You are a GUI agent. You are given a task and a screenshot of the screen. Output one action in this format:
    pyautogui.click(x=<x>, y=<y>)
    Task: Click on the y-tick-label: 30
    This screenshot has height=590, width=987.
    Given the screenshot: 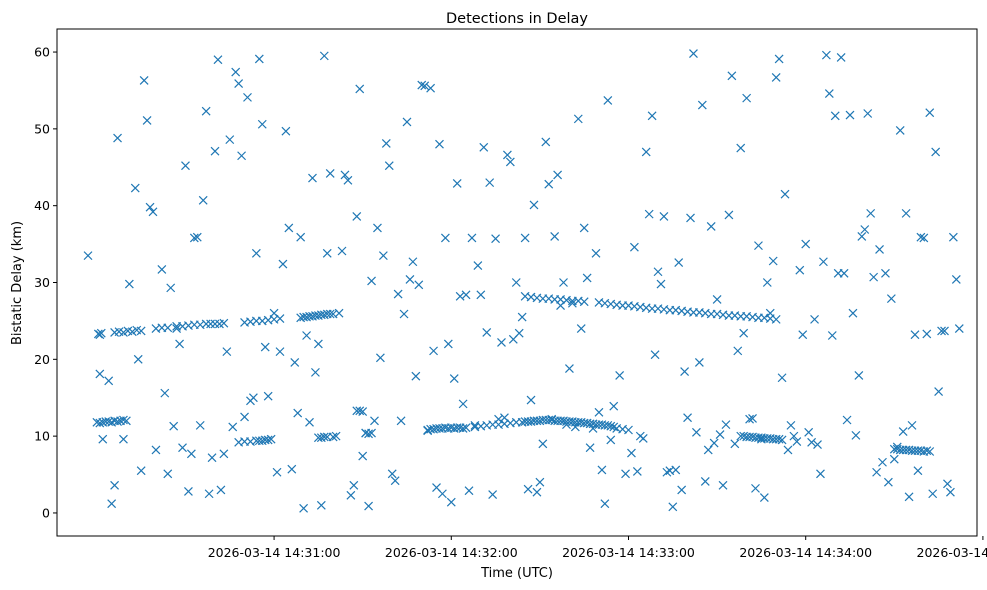 What is the action you would take?
    pyautogui.click(x=42, y=282)
    